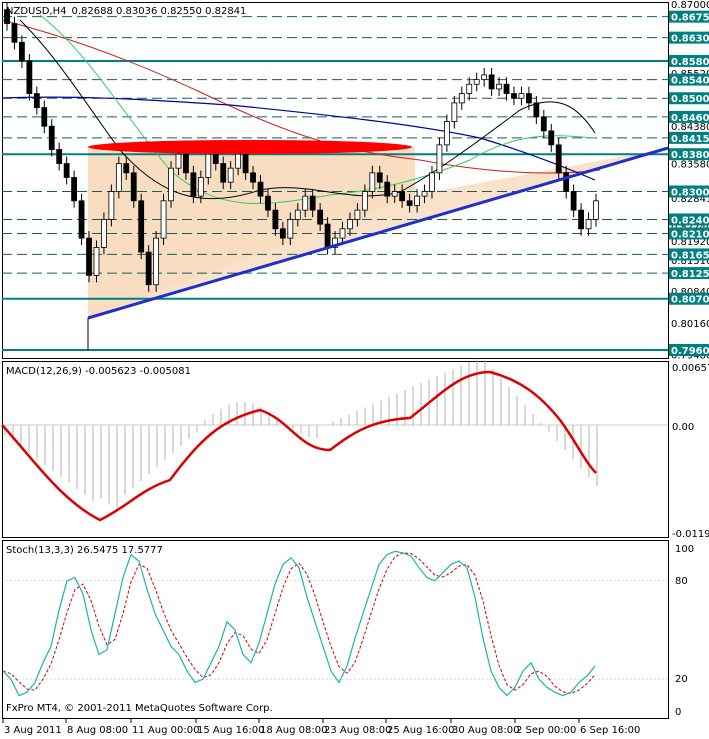  What do you see at coordinates (681, 581) in the screenshot?
I see `stoch-tick-label: 80` at bounding box center [681, 581].